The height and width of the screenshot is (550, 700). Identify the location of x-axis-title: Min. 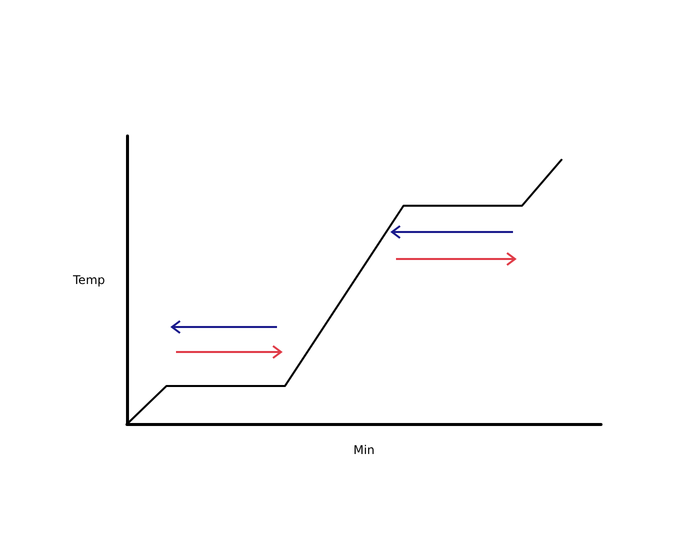
(364, 450).